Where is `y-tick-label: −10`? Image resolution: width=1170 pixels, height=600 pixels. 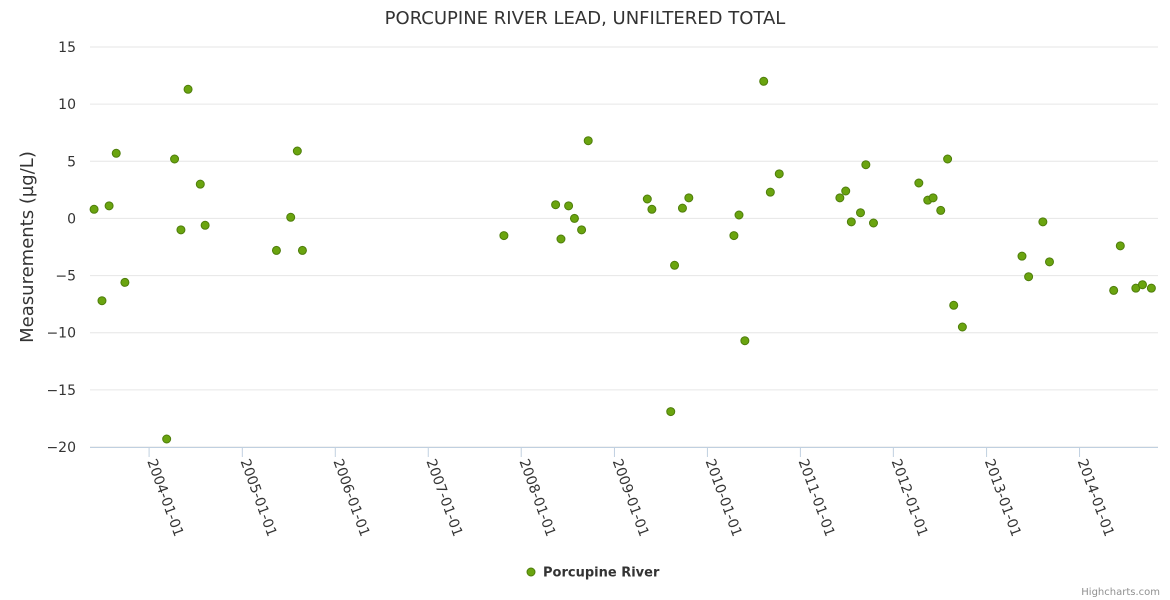
y-tick-label: −10 is located at coordinates (61, 334).